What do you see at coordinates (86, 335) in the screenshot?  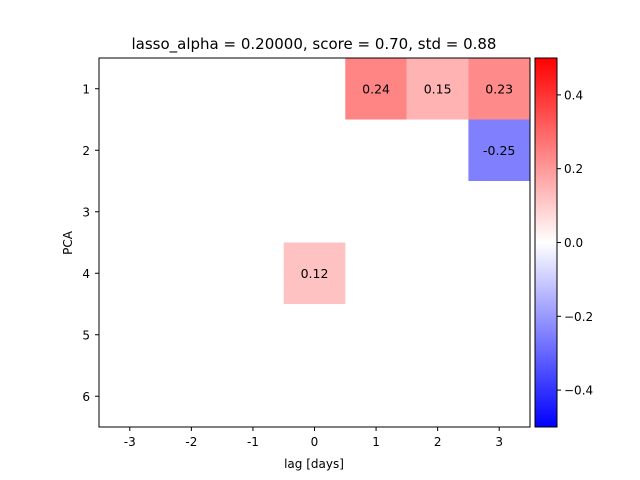 I see `y-tick-label: 5` at bounding box center [86, 335].